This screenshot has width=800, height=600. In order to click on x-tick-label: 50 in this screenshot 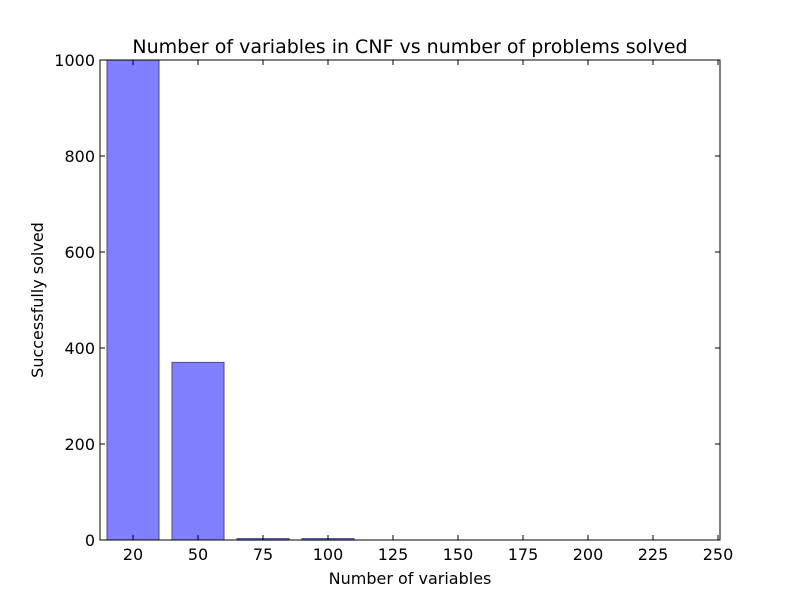, I will do `click(198, 554)`.